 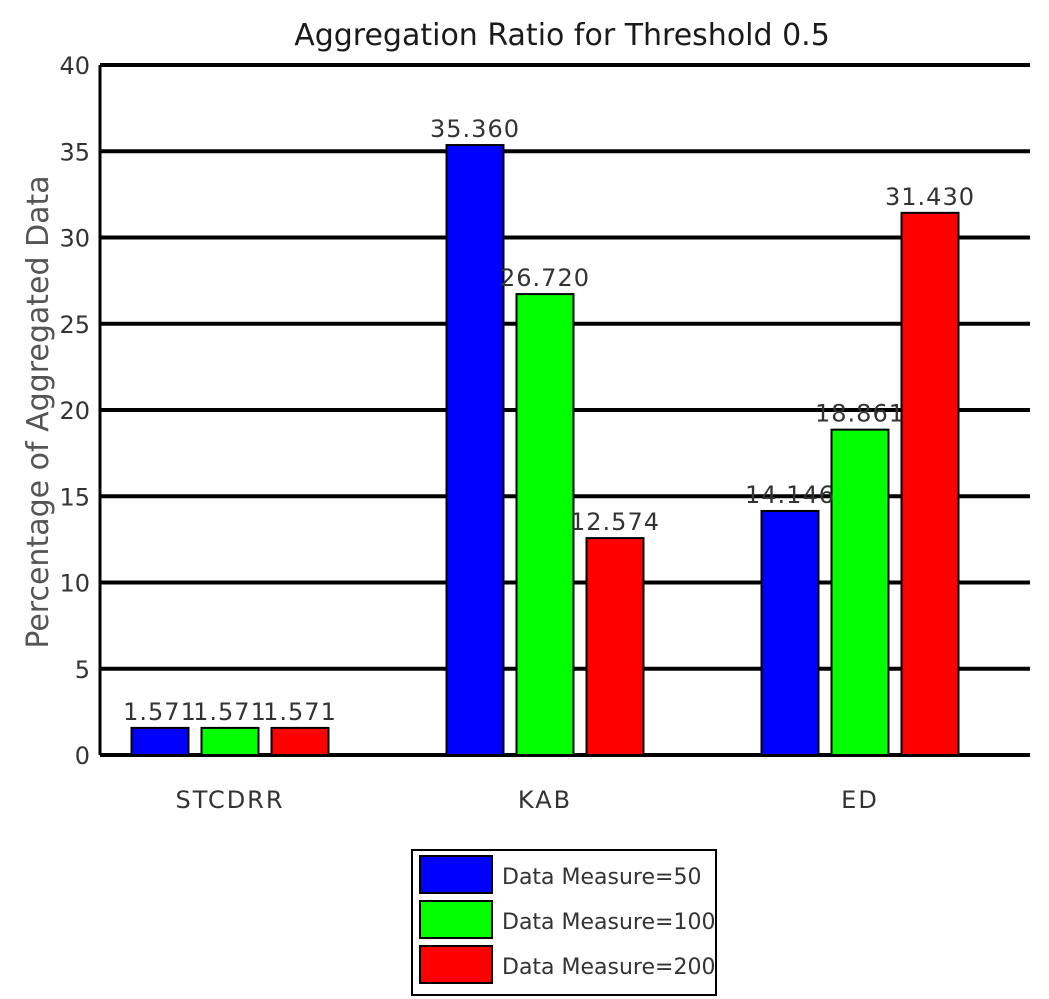 I want to click on data-label: 12.574, so click(x=615, y=522).